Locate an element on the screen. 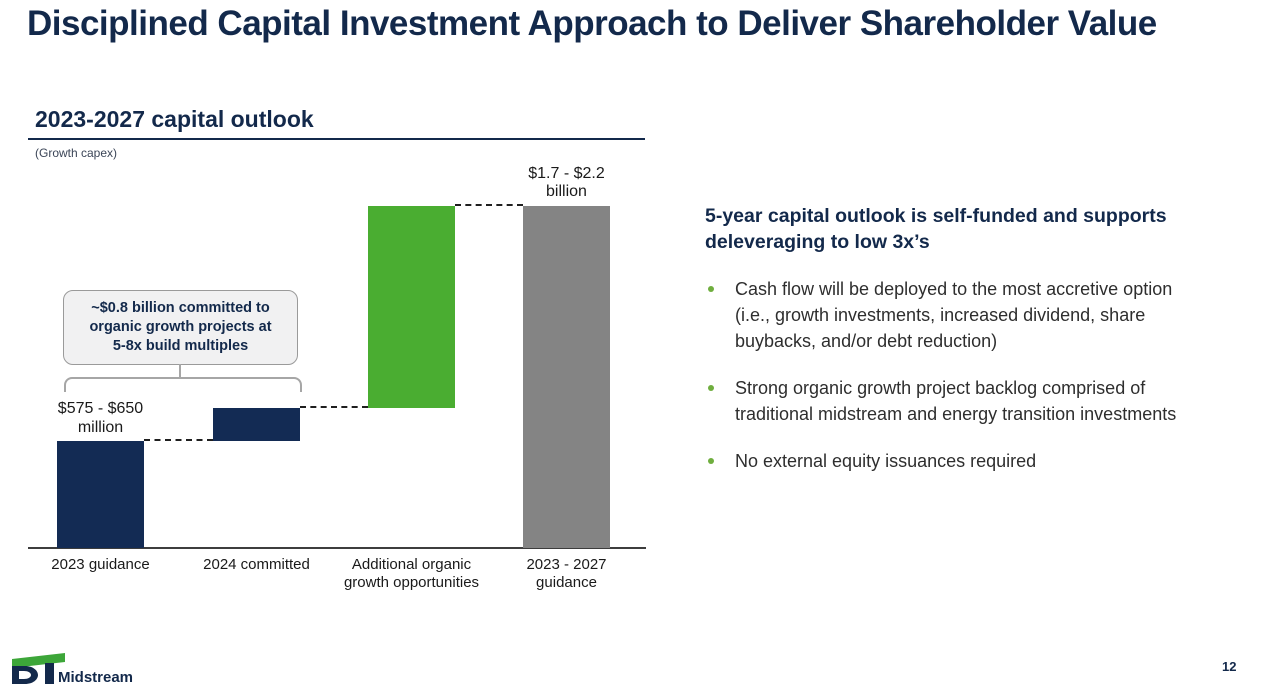 This screenshot has height=689, width=1270. category-label-3: Additional organic growth opportunities is located at coordinates (411, 573).